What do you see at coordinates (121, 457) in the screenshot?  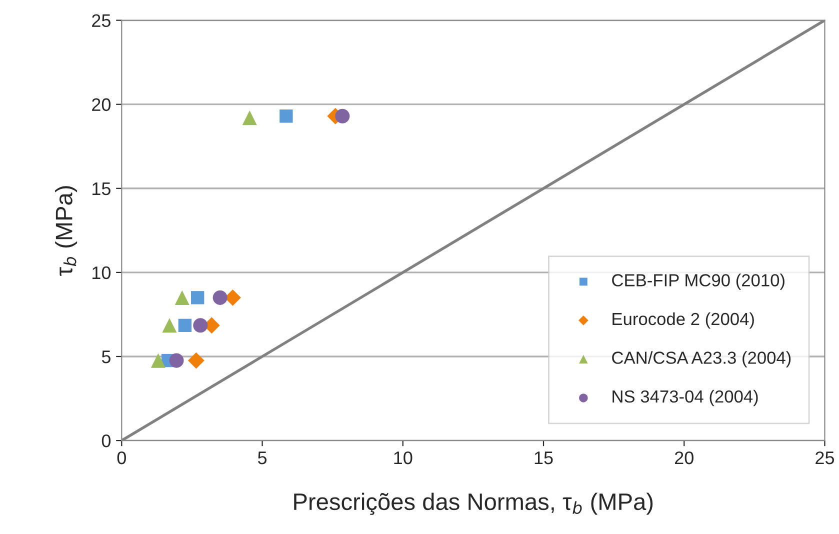 I see `x-tick-label: 0` at bounding box center [121, 457].